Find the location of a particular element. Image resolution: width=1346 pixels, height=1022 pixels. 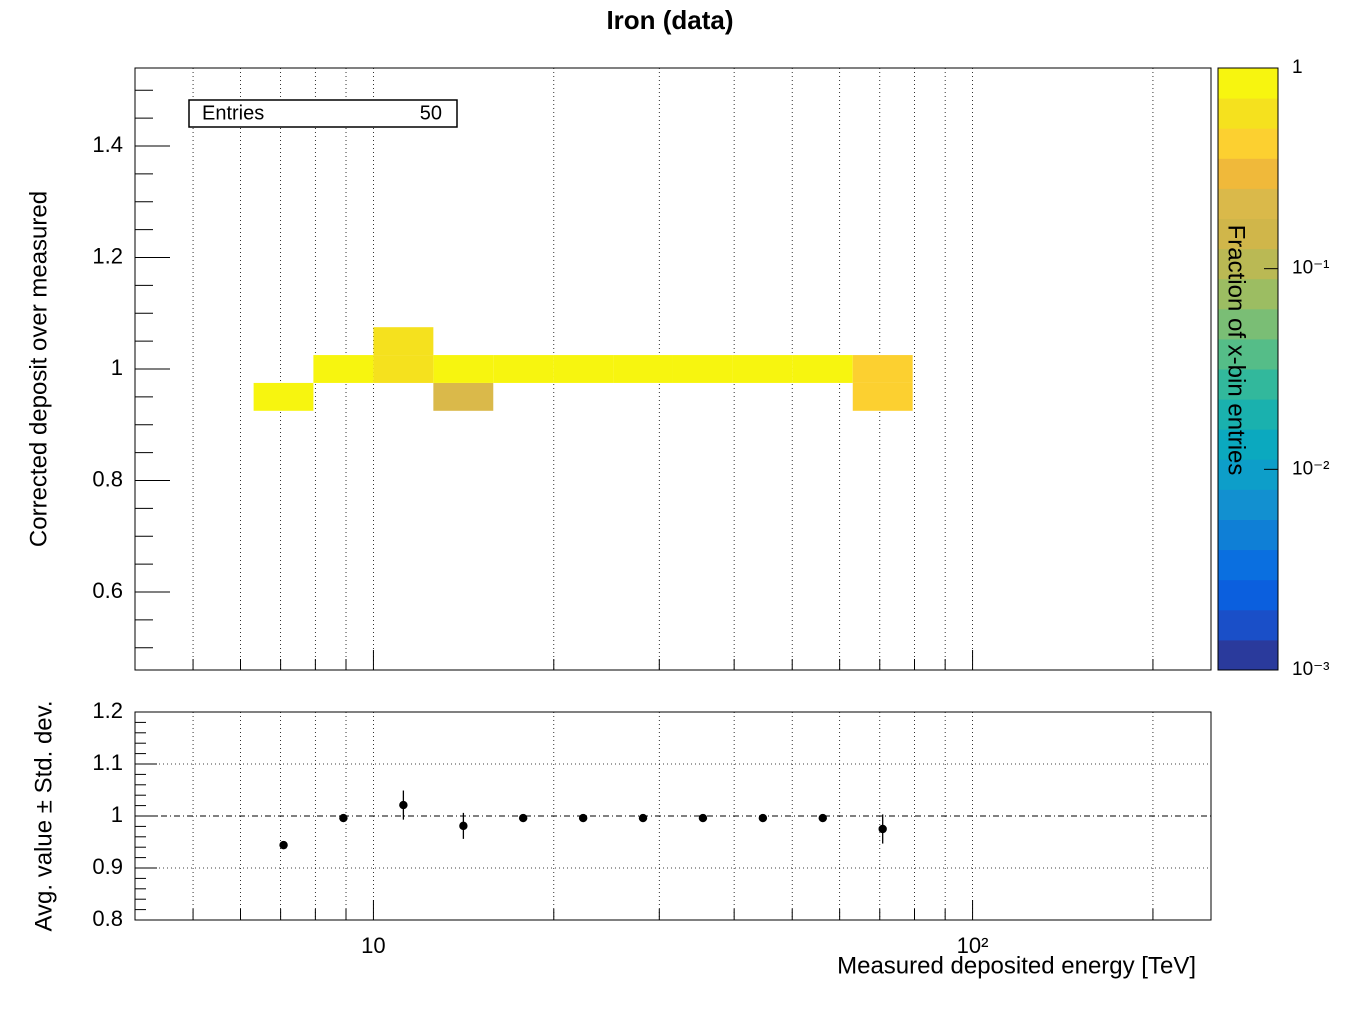

x-tick-label: 10 is located at coordinates (373, 945).